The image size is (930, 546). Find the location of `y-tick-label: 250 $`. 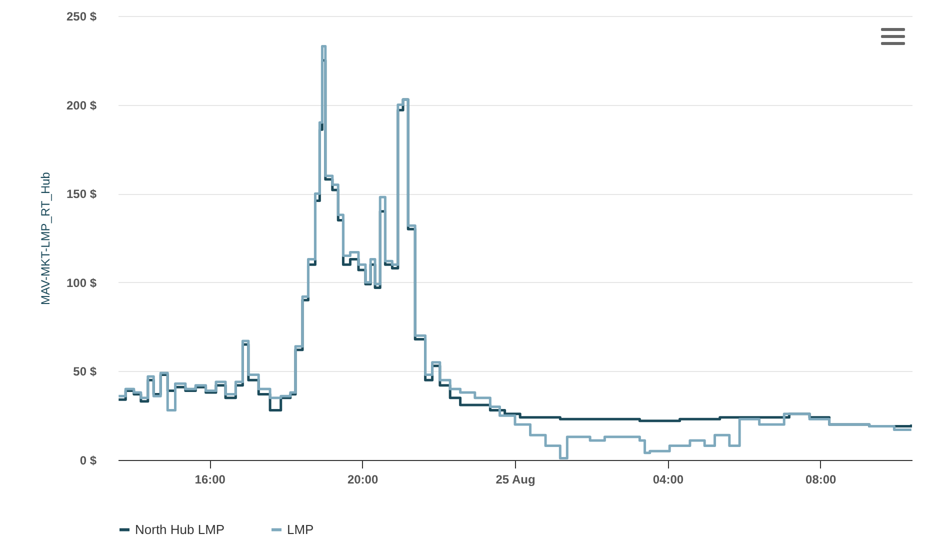

y-tick-label: 250 $ is located at coordinates (81, 17).